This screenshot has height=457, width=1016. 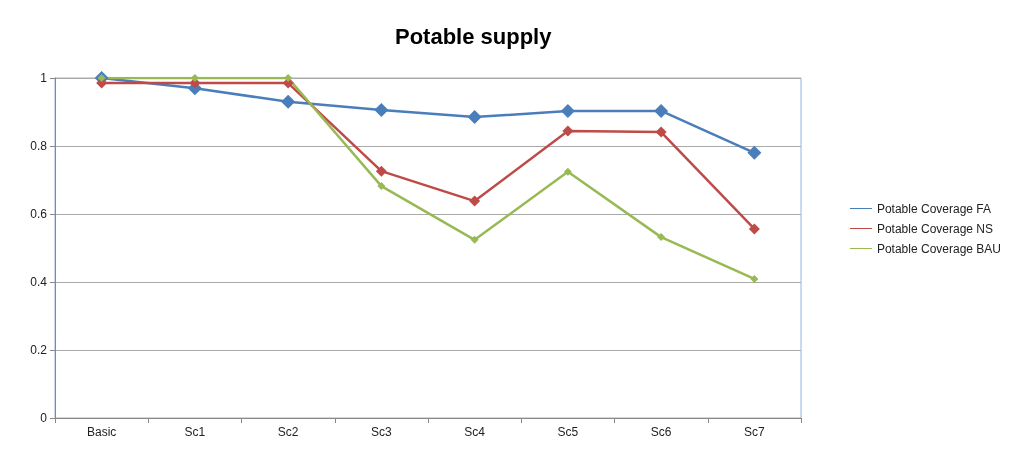 What do you see at coordinates (568, 432) in the screenshot?
I see `x-tick-label: Sc5` at bounding box center [568, 432].